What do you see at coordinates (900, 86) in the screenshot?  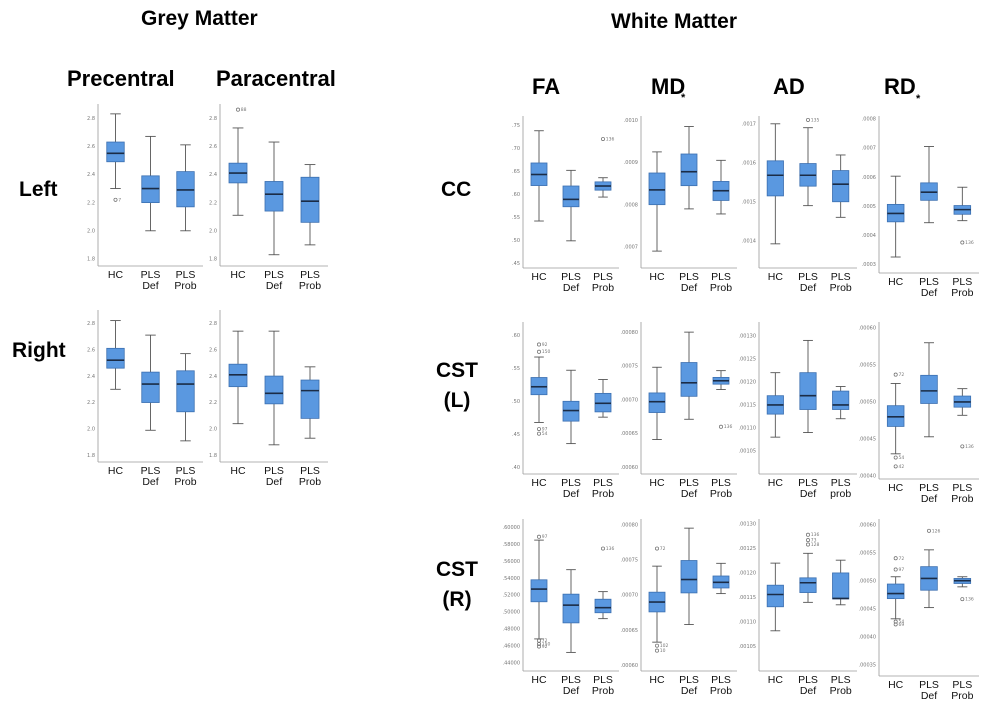 I see `rd-title: RD` at bounding box center [900, 86].